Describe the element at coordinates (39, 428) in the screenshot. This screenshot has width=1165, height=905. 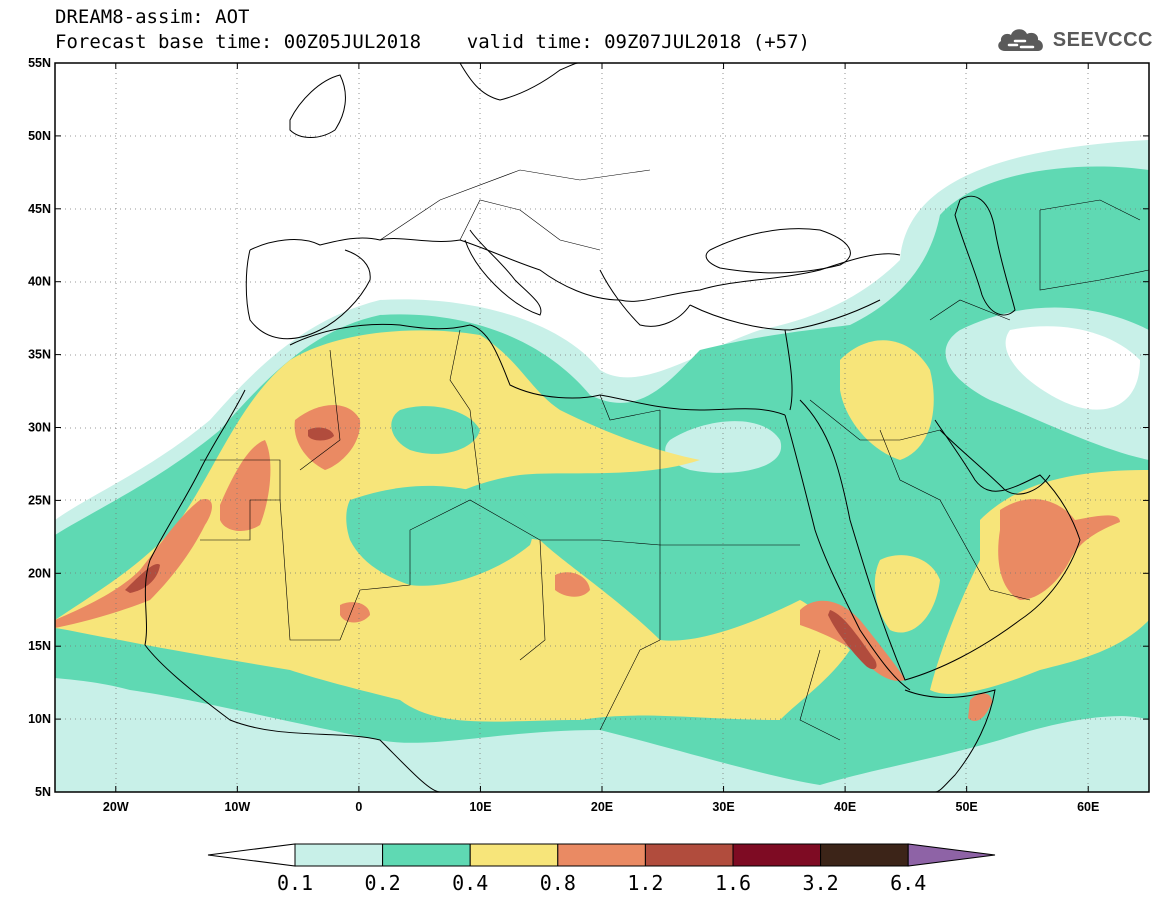
I see `lat-tick-label: 30N` at that location.